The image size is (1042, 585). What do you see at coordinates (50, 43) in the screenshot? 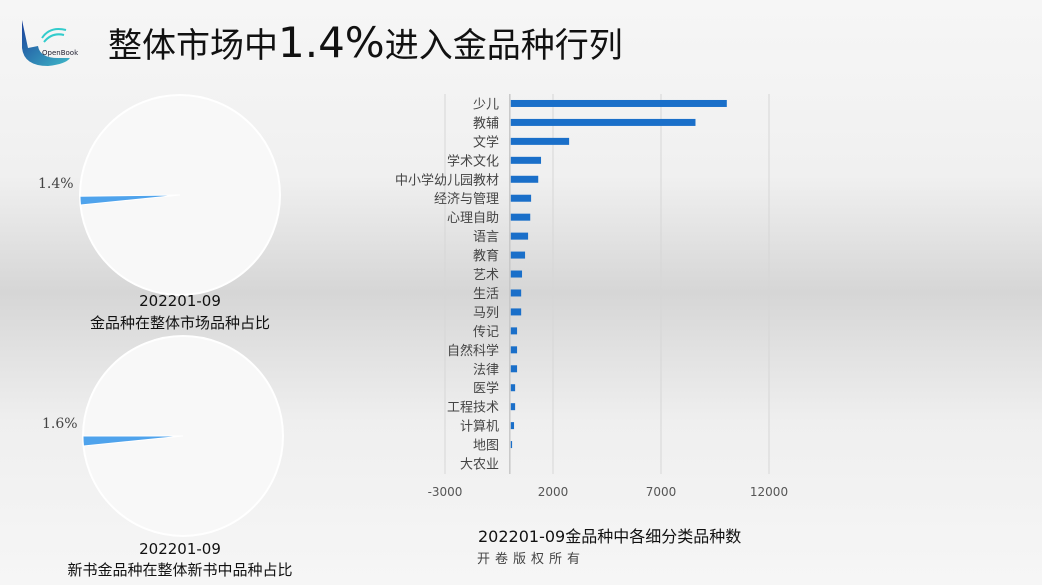
I see `openbook-logo: OpenBook` at bounding box center [50, 43].